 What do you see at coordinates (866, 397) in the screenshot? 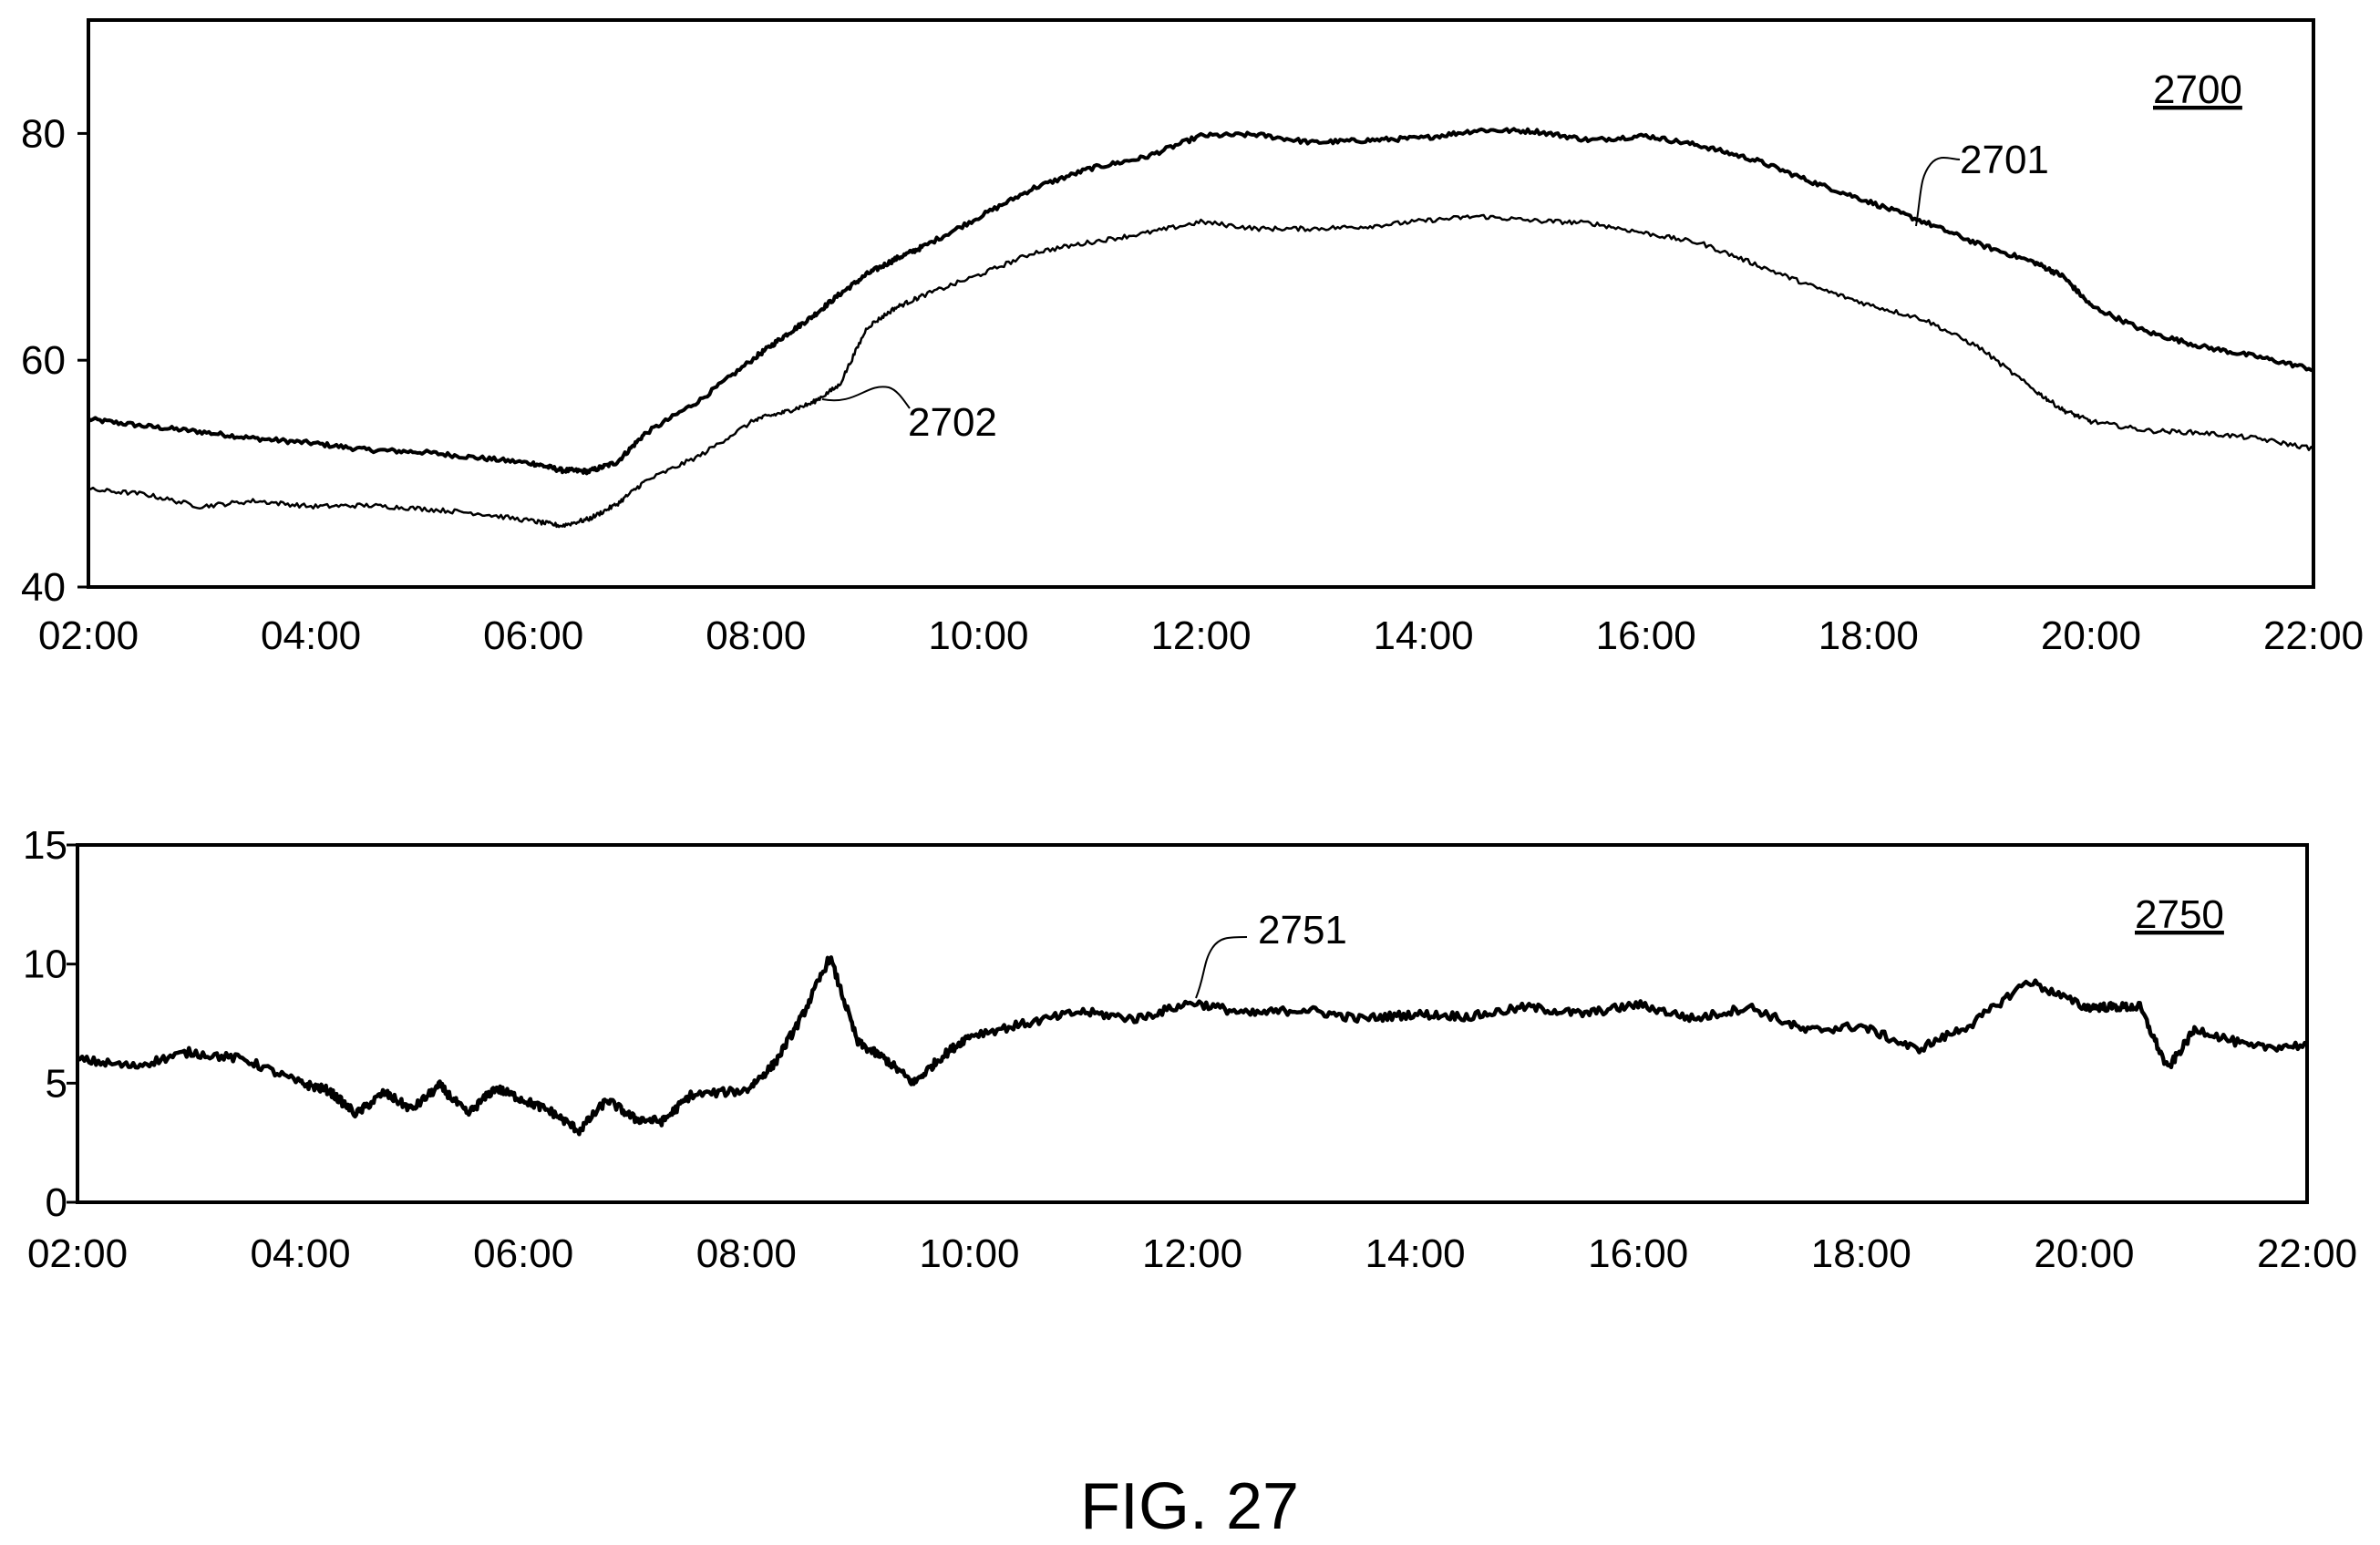
I see `callout-2702-leader` at bounding box center [866, 397].